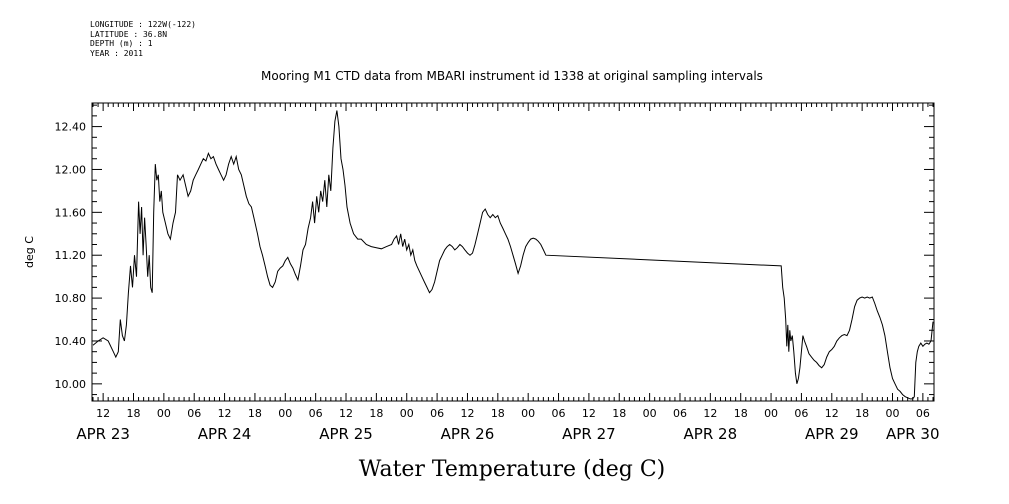 This screenshot has width=1009, height=504. I want to click on longitude-text: LONGITUDE : 122W(-122), so click(143, 24).